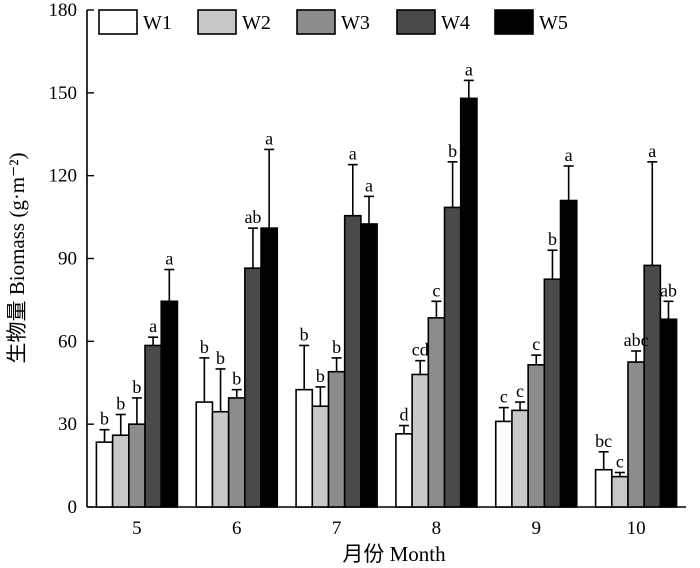 The width and height of the screenshot is (700, 568). What do you see at coordinates (237, 528) in the screenshot?
I see `x-tick-label: 6` at bounding box center [237, 528].